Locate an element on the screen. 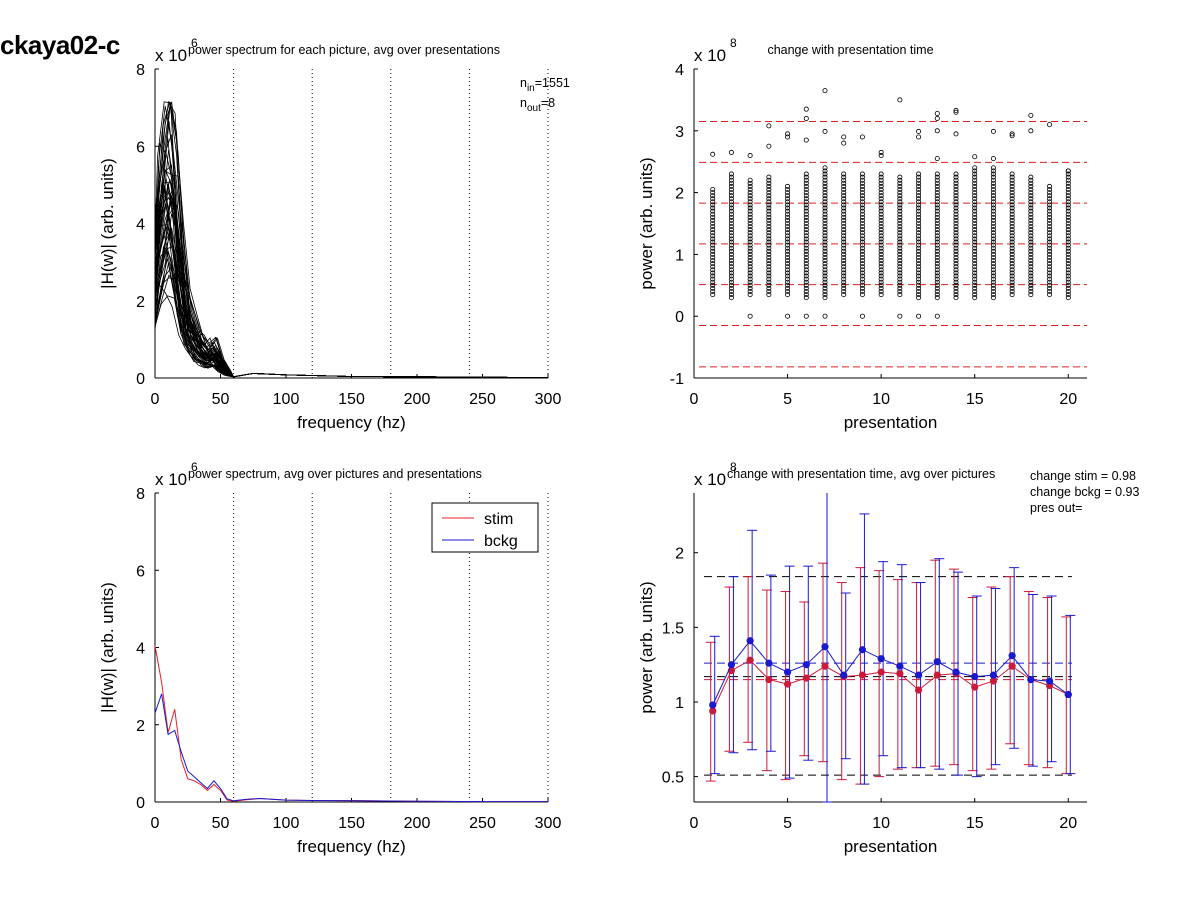 Image resolution: width=1200 pixels, height=901 pixels. y-tick-label: 0.5 is located at coordinates (673, 778).